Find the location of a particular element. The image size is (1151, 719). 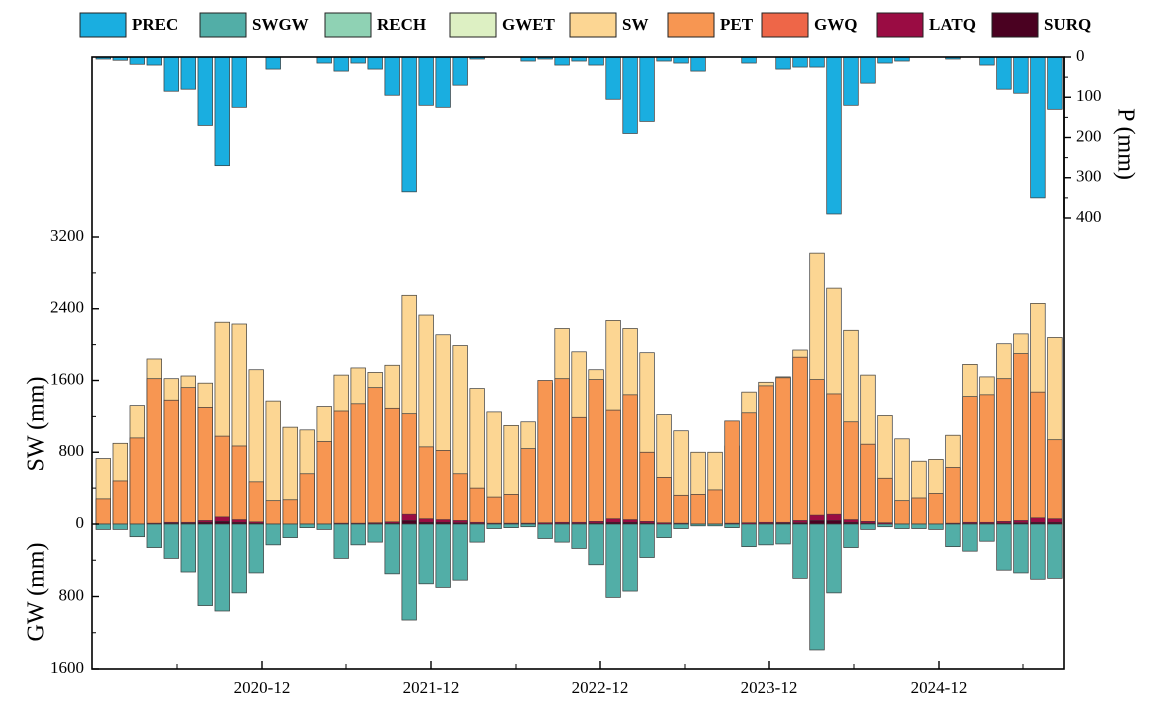

legend-item-gwq: GWQ is located at coordinates (809, 25).